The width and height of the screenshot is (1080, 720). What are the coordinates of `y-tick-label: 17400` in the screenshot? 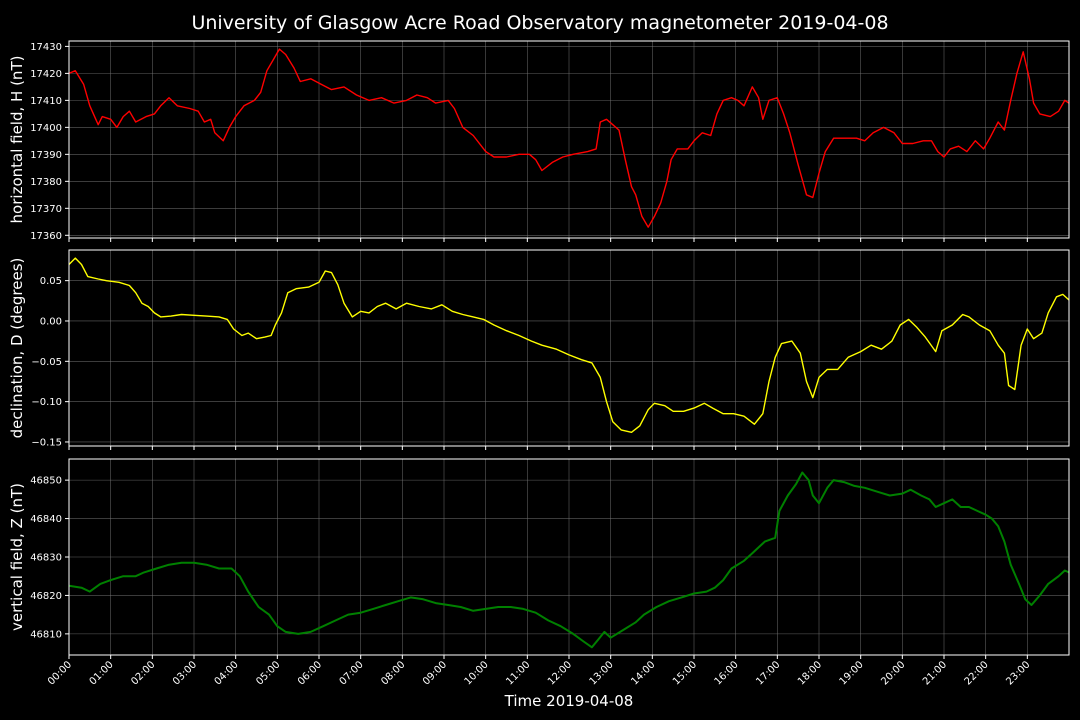 It's located at (46, 128).